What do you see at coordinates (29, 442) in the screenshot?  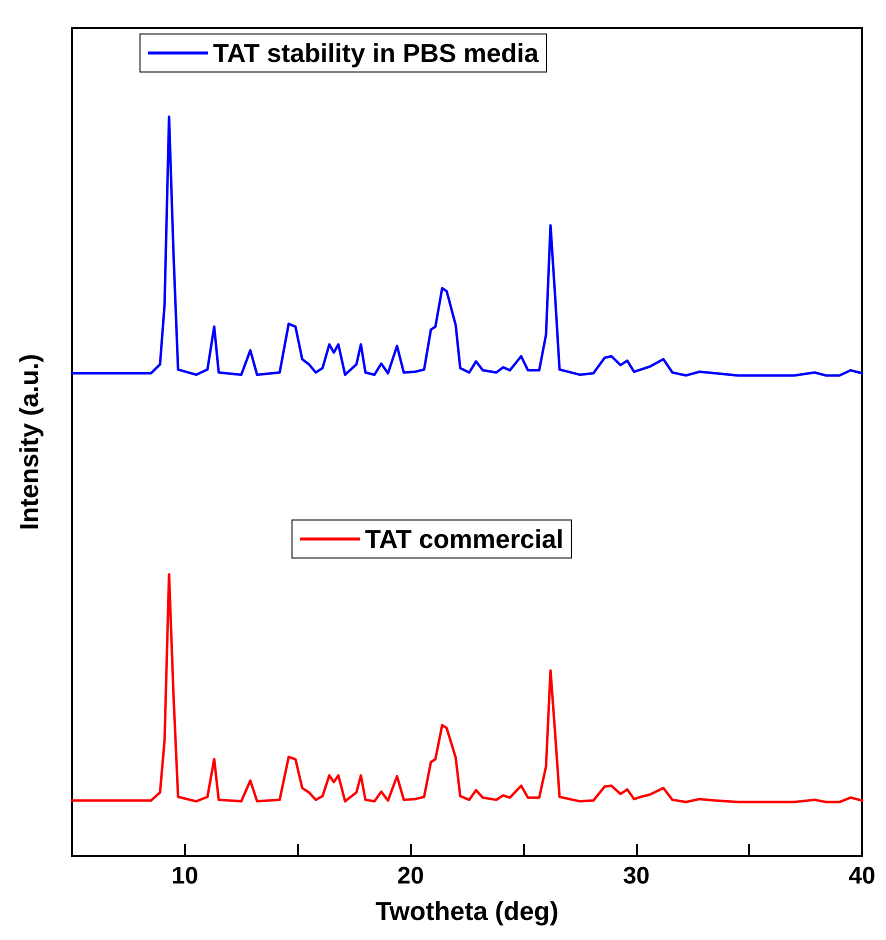 I see `y-axis-title: Intensity (a.u.)` at bounding box center [29, 442].